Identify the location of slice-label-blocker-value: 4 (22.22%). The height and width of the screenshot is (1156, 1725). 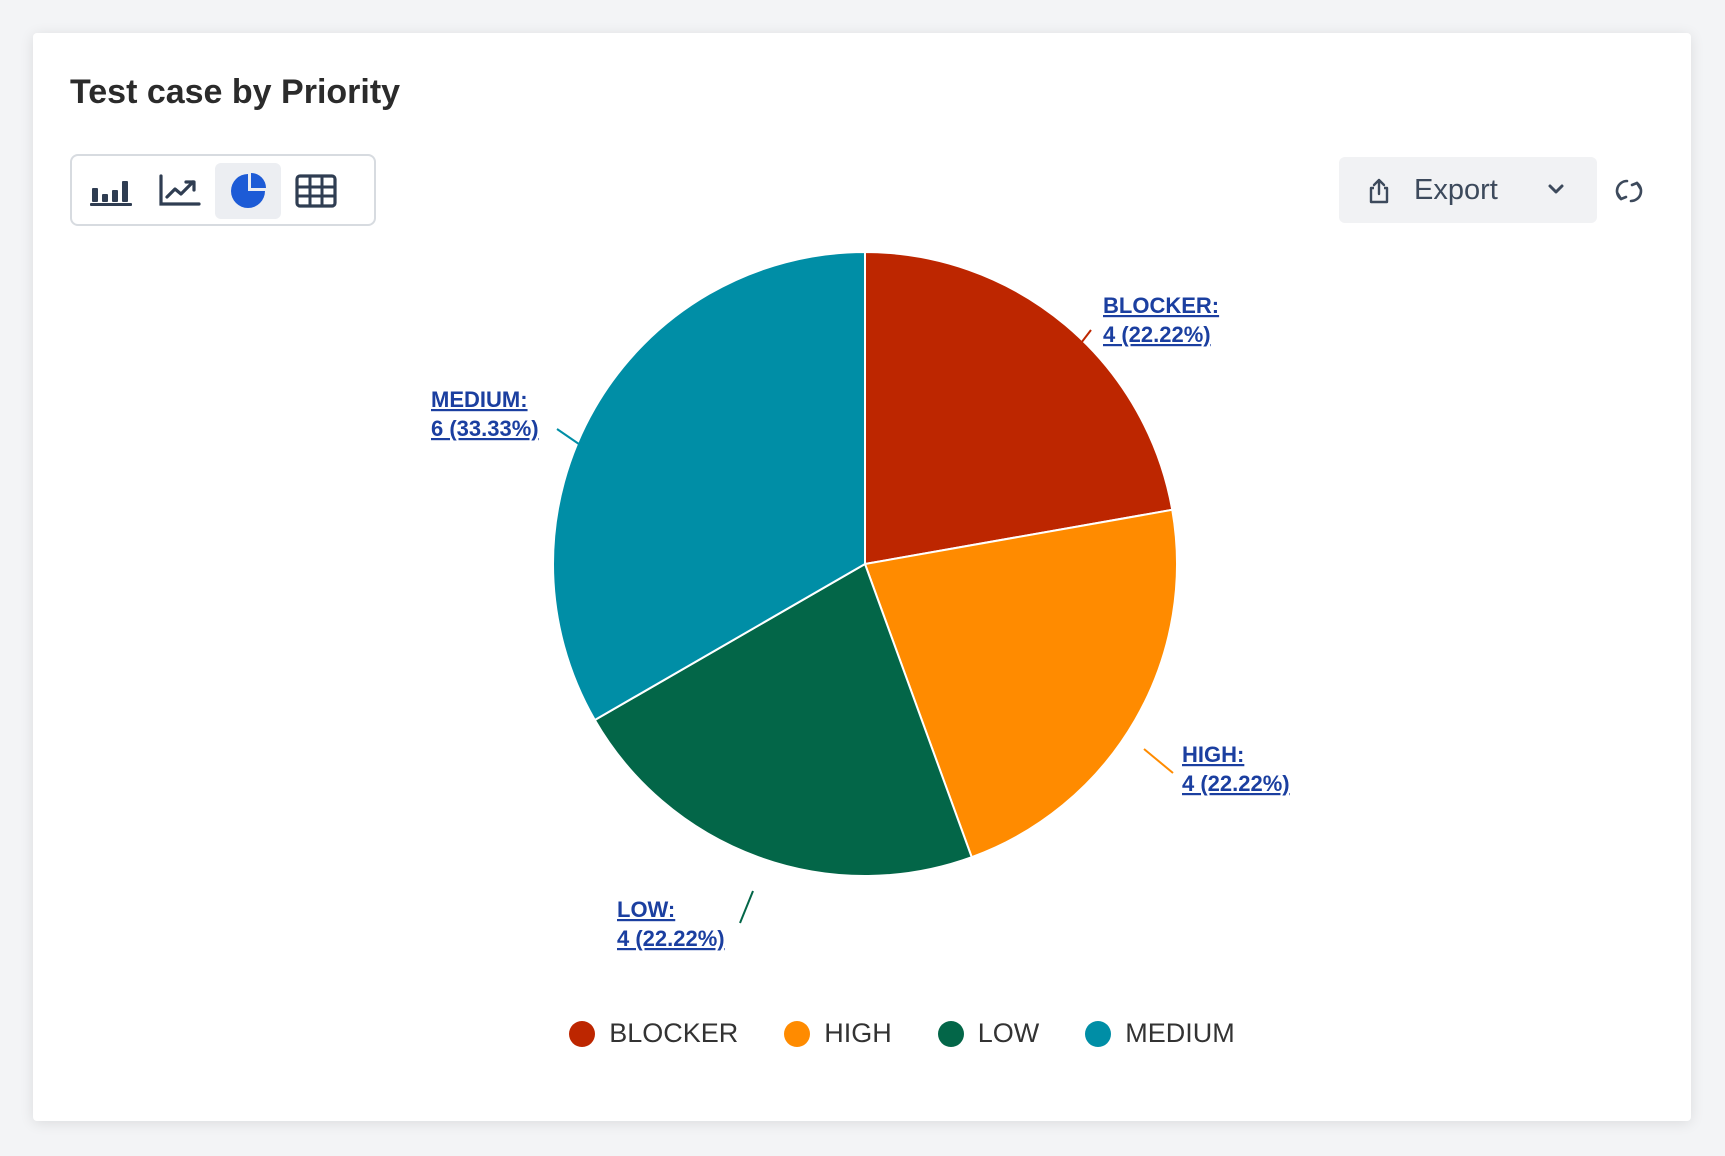
(1157, 334).